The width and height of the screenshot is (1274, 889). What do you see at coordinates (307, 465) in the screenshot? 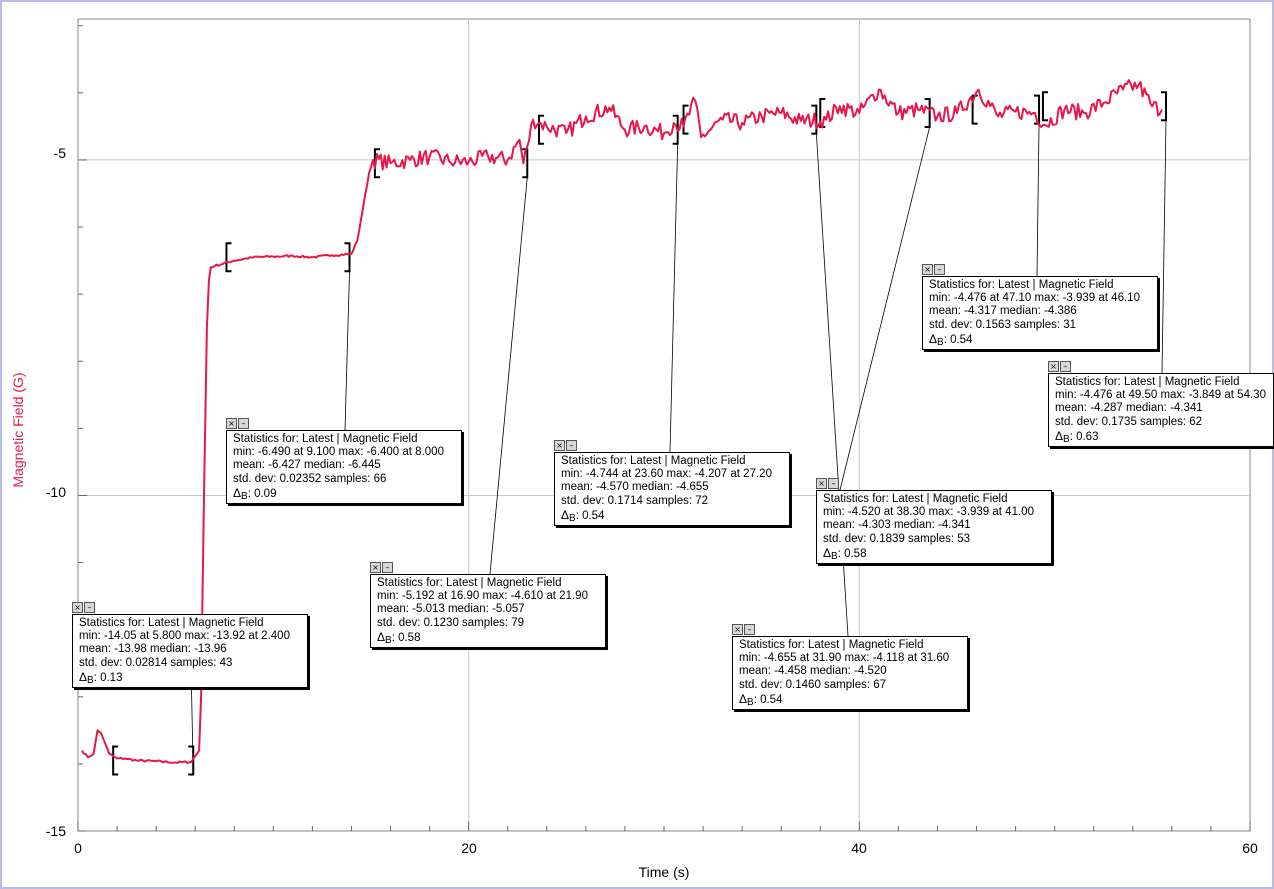
I see `stat-meanmed: mean: -6.427 median: -6.445` at bounding box center [307, 465].